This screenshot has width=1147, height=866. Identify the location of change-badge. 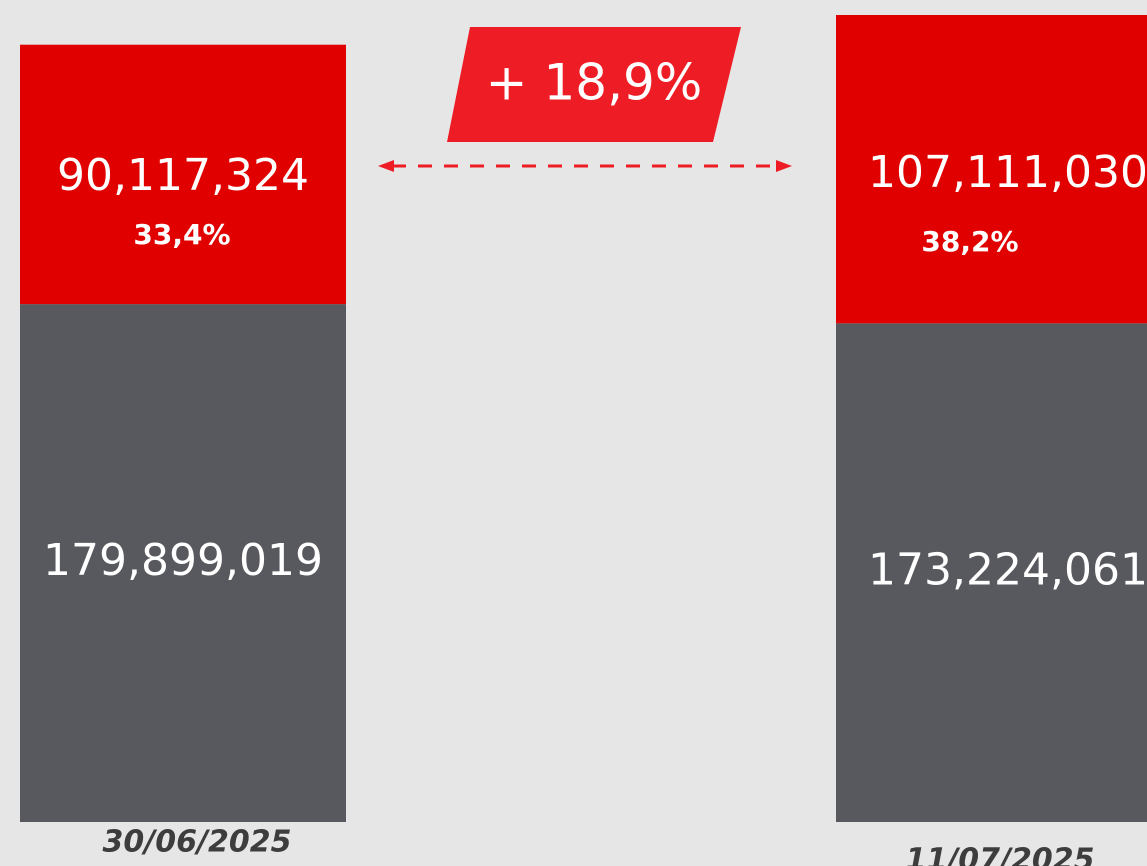
(594, 84).